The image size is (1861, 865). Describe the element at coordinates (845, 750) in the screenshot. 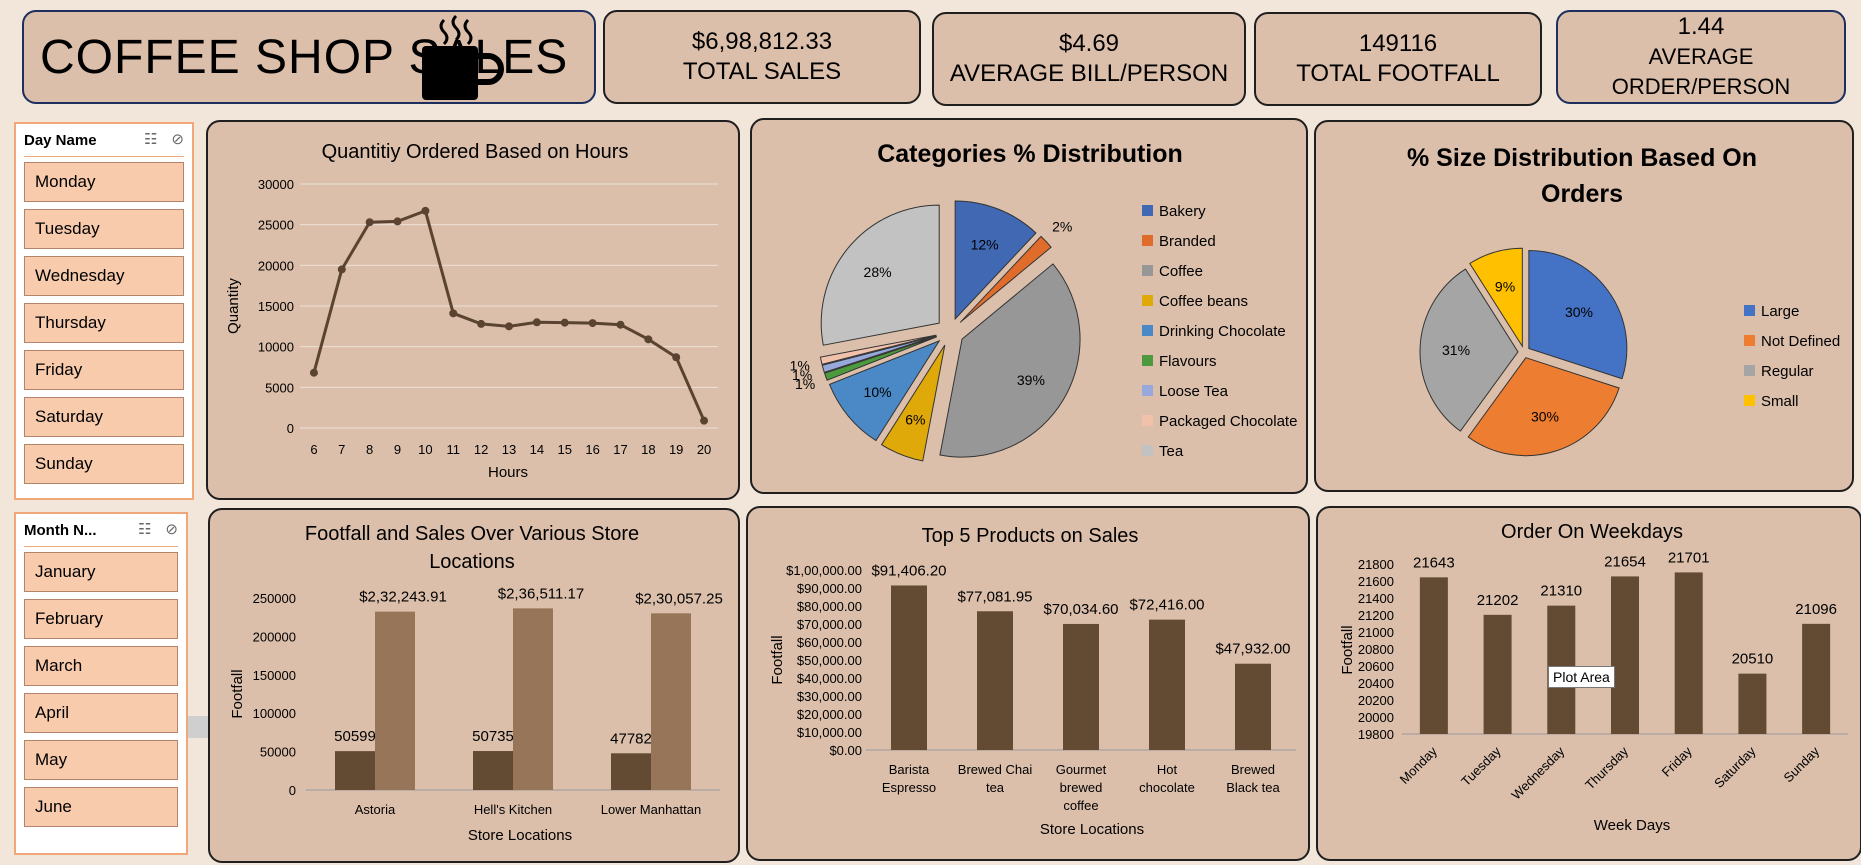

I see `y-tick-label: $0.00` at that location.